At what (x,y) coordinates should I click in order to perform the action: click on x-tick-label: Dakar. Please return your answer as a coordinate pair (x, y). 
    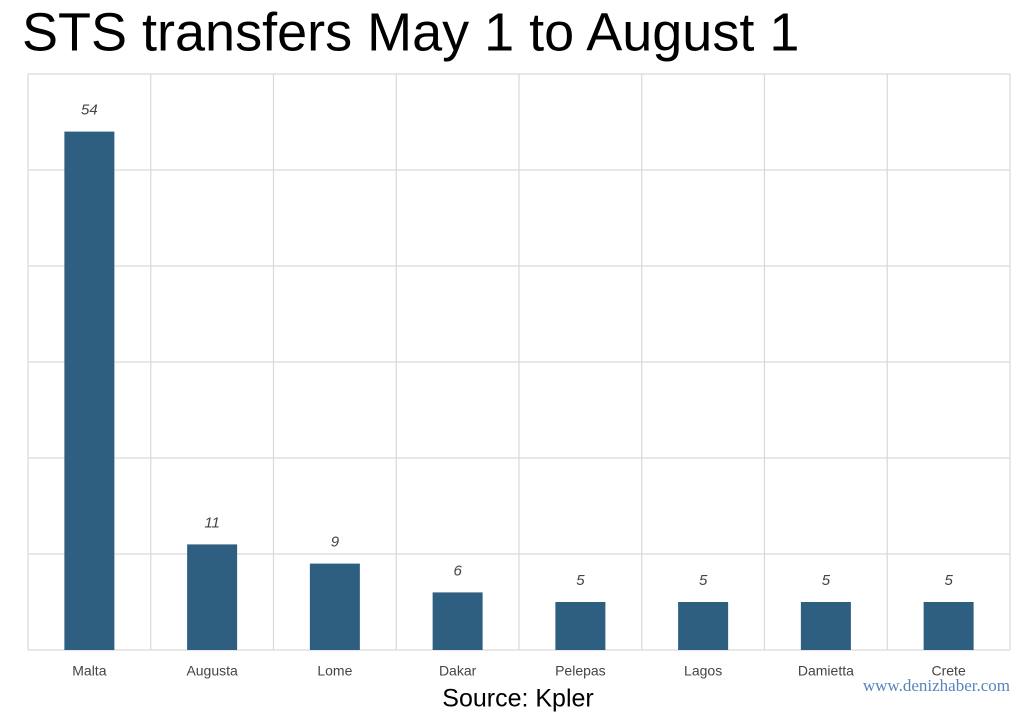
    Looking at the image, I should click on (458, 671).